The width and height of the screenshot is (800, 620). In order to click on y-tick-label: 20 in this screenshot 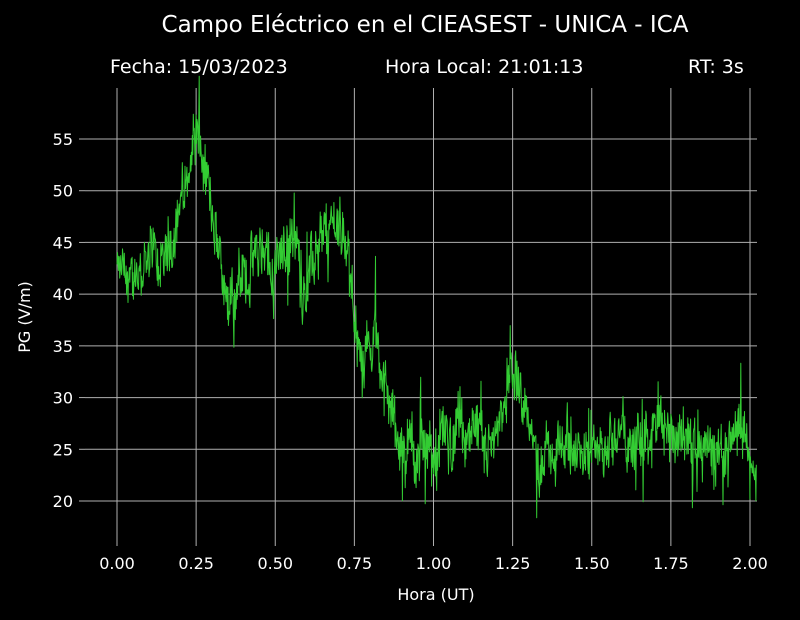, I will do `click(63, 501)`.